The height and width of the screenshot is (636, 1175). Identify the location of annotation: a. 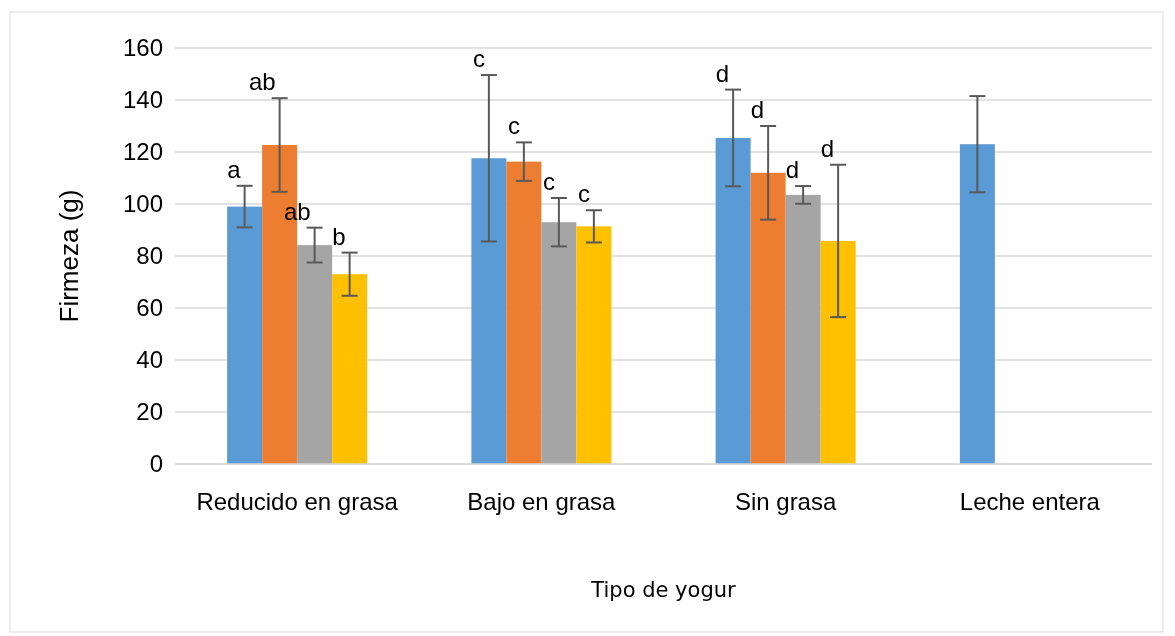
(234, 169).